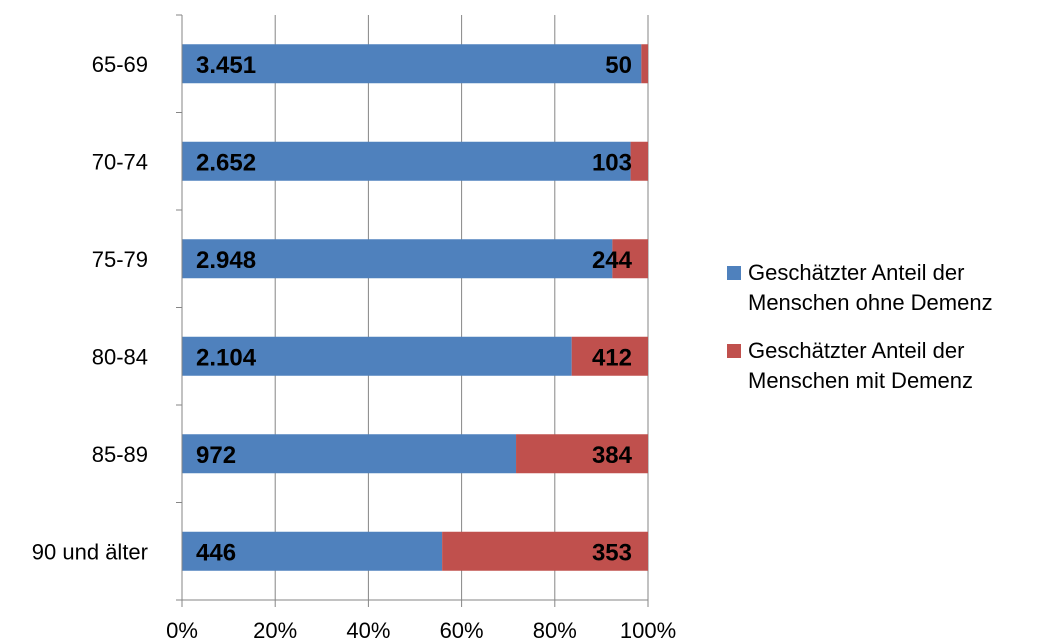 This screenshot has height=640, width=1044. Describe the element at coordinates (216, 455) in the screenshot. I see `data-label-s0-4: 972` at that location.